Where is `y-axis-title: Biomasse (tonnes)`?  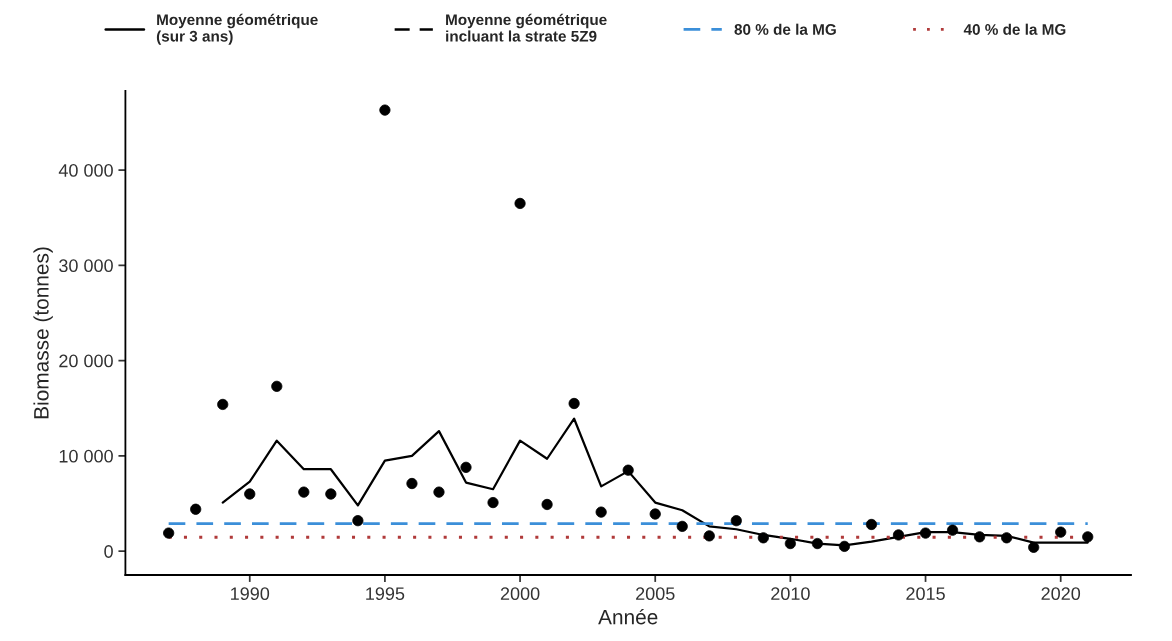
y-axis-title: Biomasse (tonnes) is located at coordinates (43, 333).